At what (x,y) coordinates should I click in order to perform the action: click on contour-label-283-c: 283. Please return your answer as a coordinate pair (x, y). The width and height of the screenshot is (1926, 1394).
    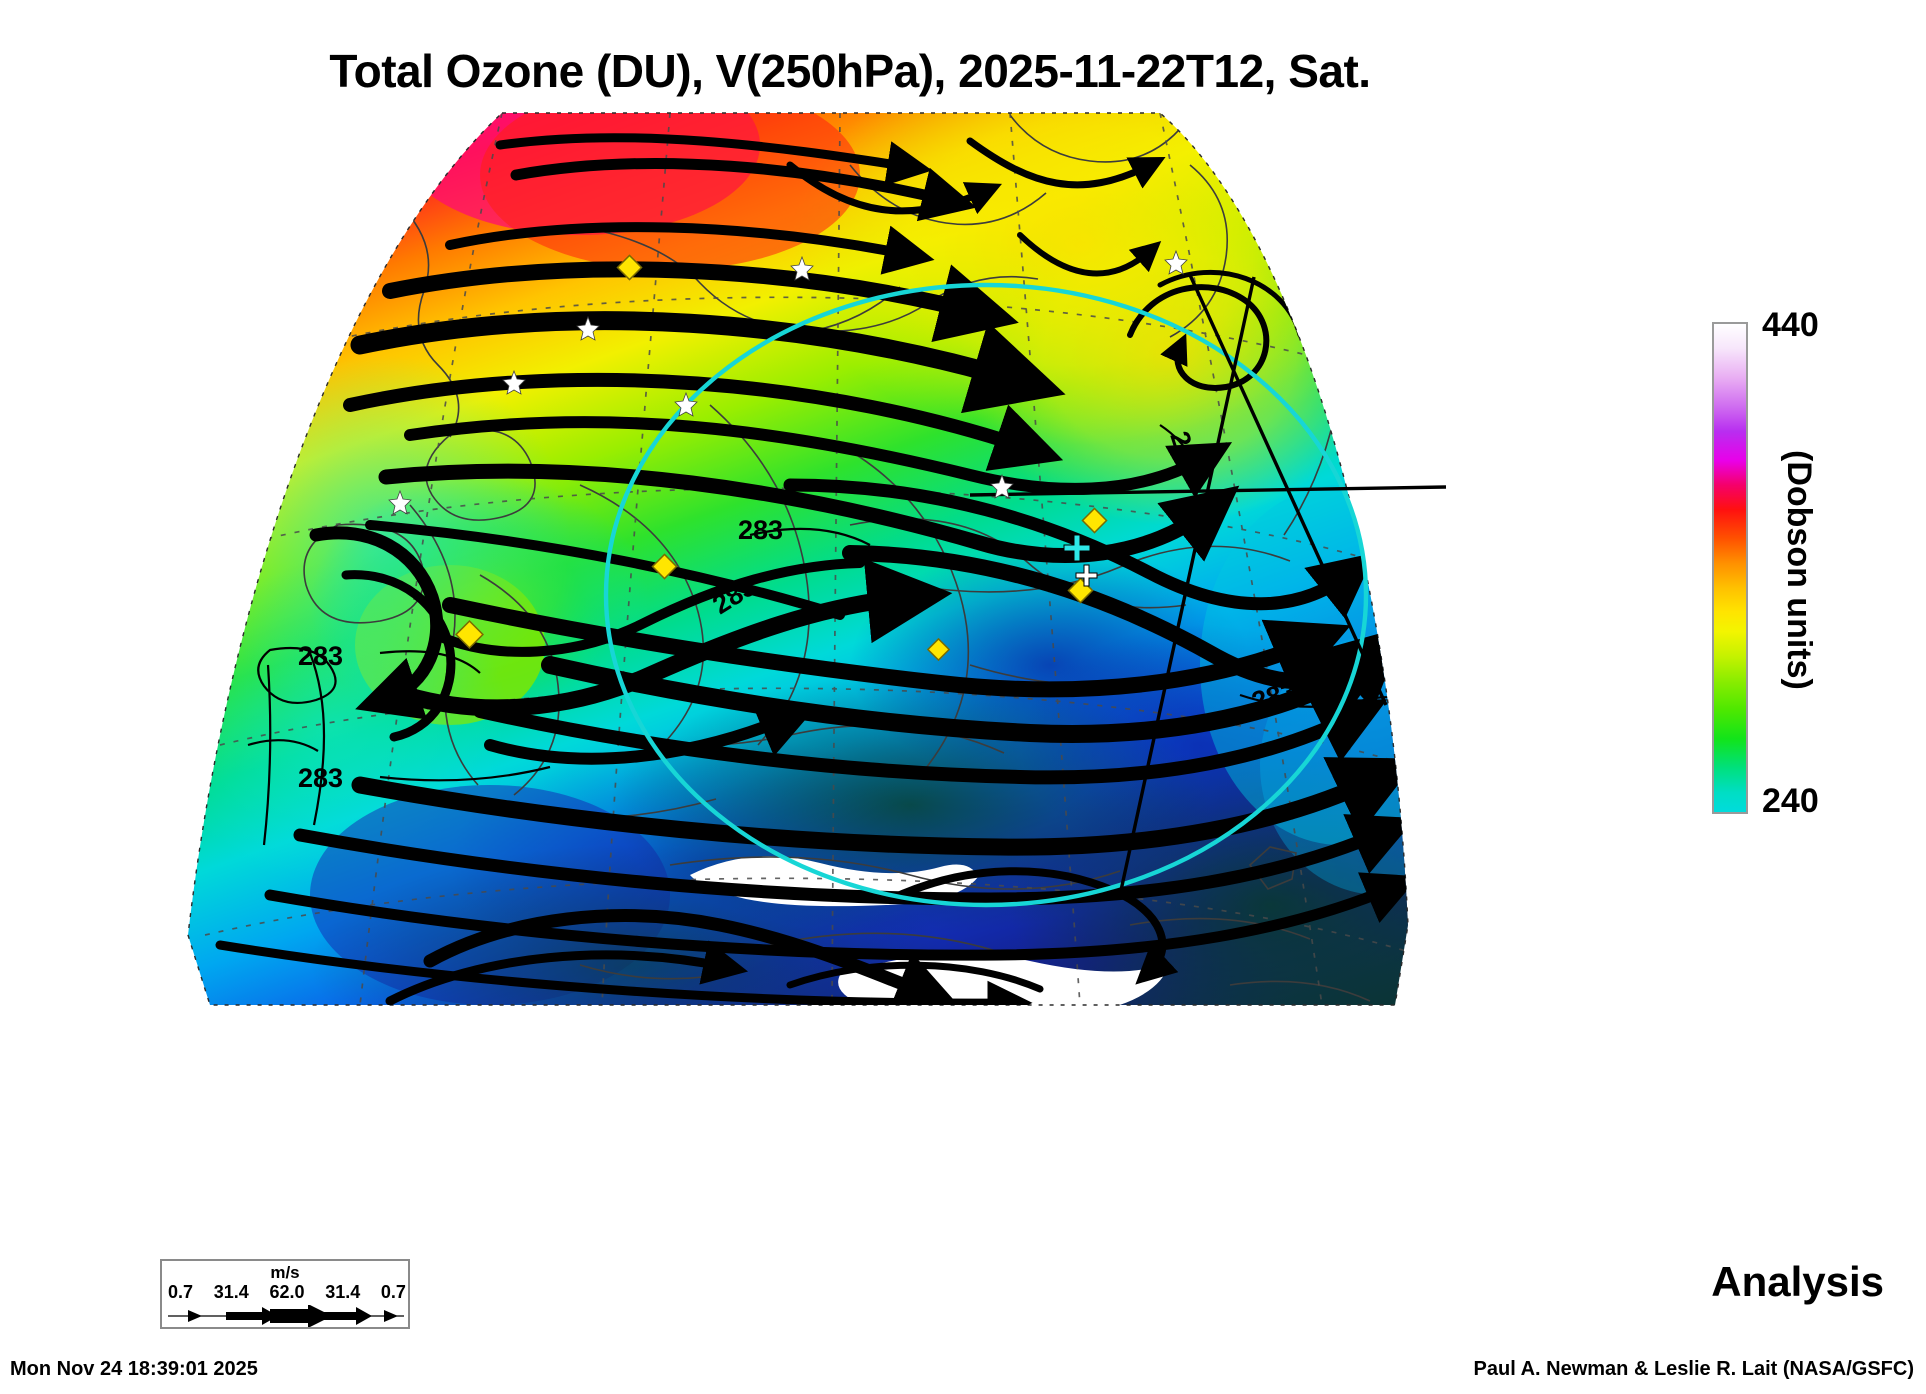
    Looking at the image, I should click on (760, 530).